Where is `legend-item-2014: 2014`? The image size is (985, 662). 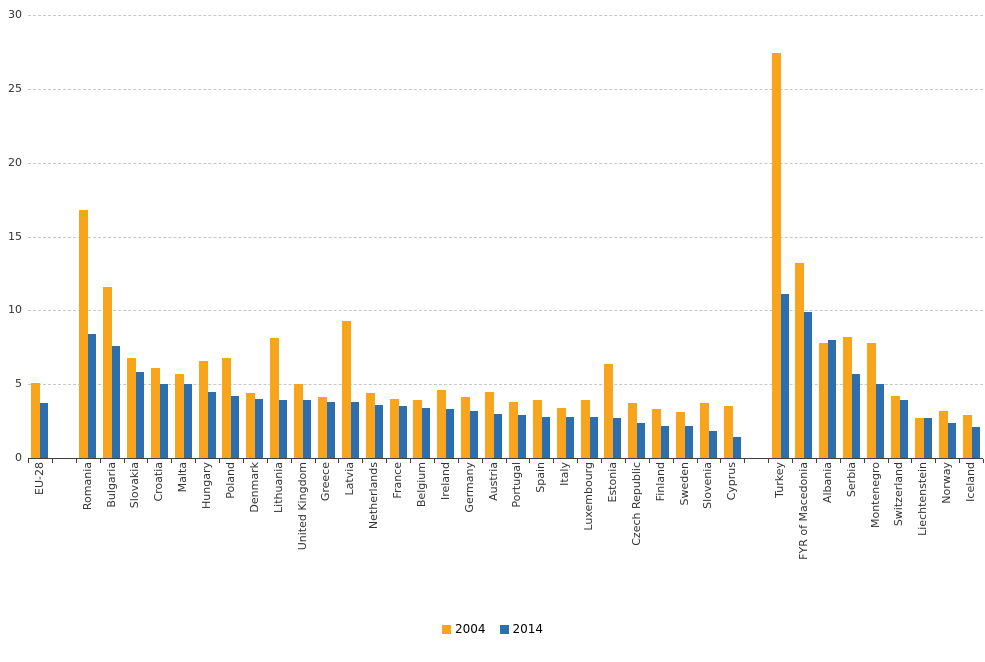 legend-item-2014: 2014 is located at coordinates (521, 629).